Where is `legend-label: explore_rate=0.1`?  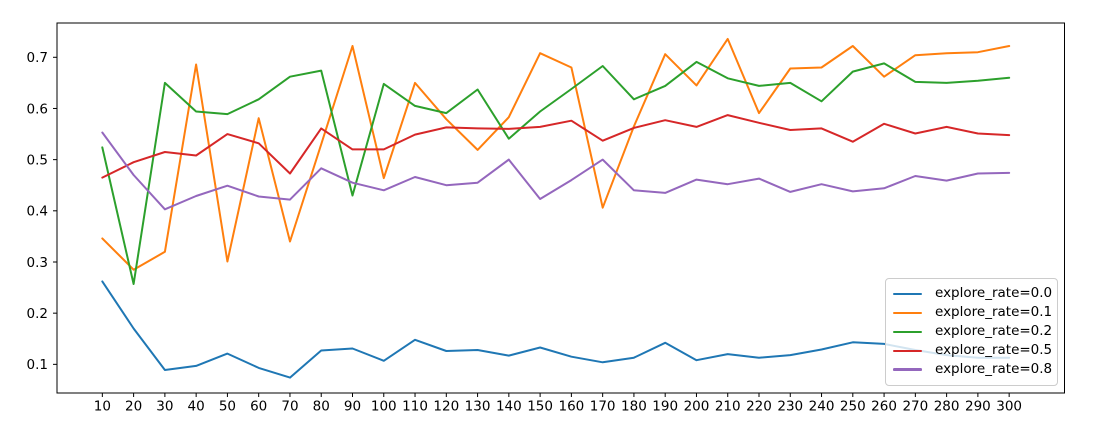
legend-label: explore_rate=0.1 is located at coordinates (994, 312).